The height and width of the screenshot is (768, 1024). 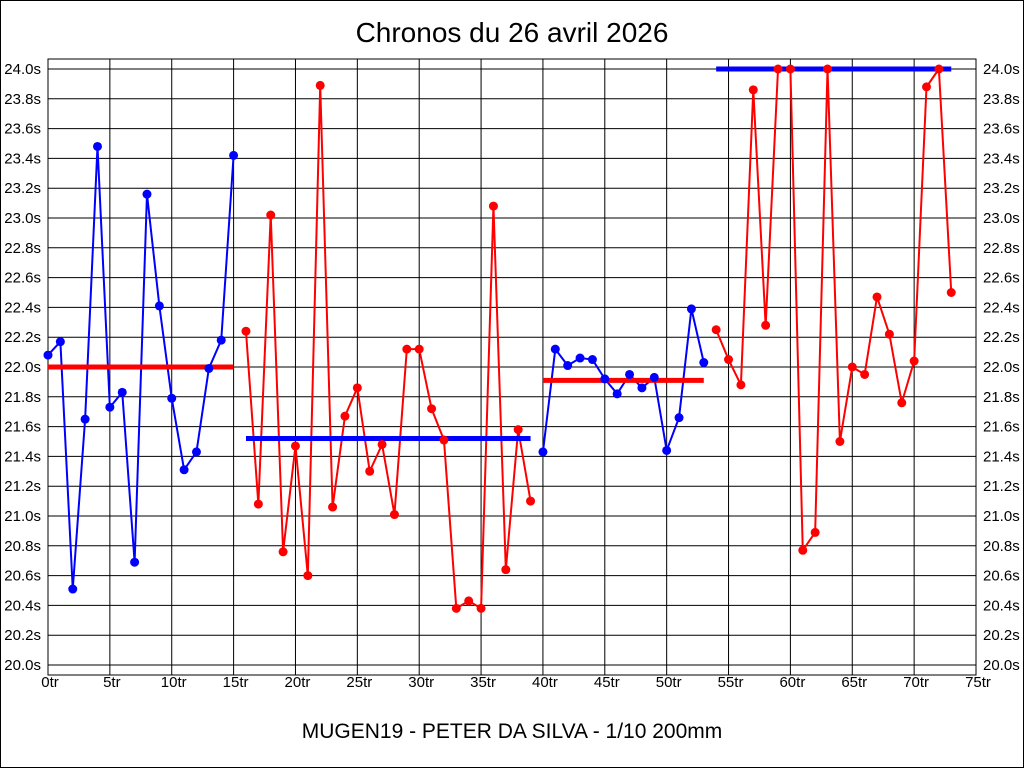 I want to click on x-tick-label: 15tr, so click(x=236, y=682).